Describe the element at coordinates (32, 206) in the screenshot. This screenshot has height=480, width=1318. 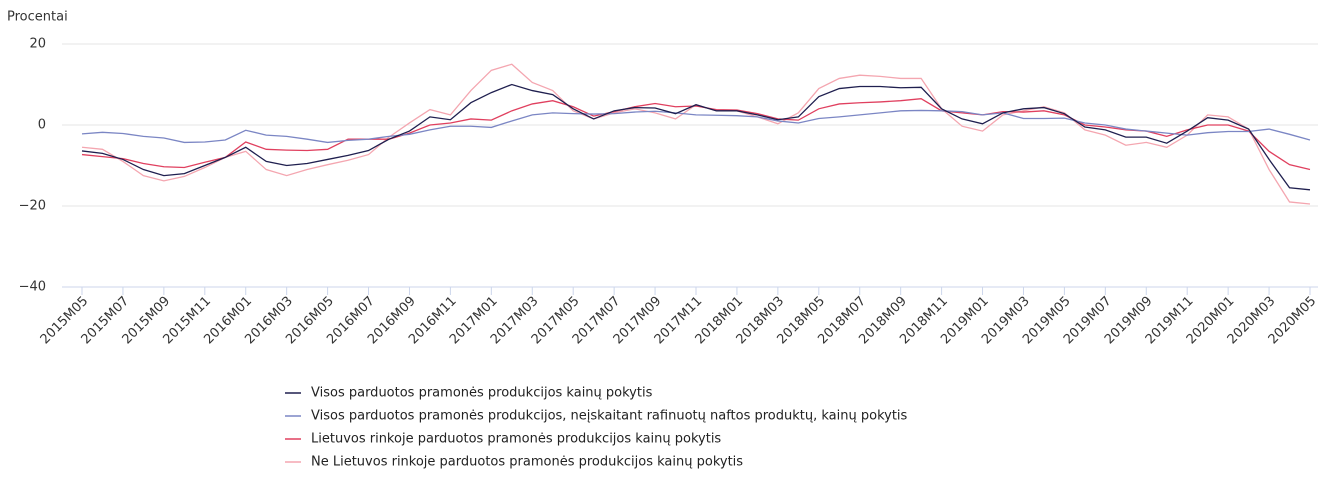
I see `y-tick-label: −20` at that location.